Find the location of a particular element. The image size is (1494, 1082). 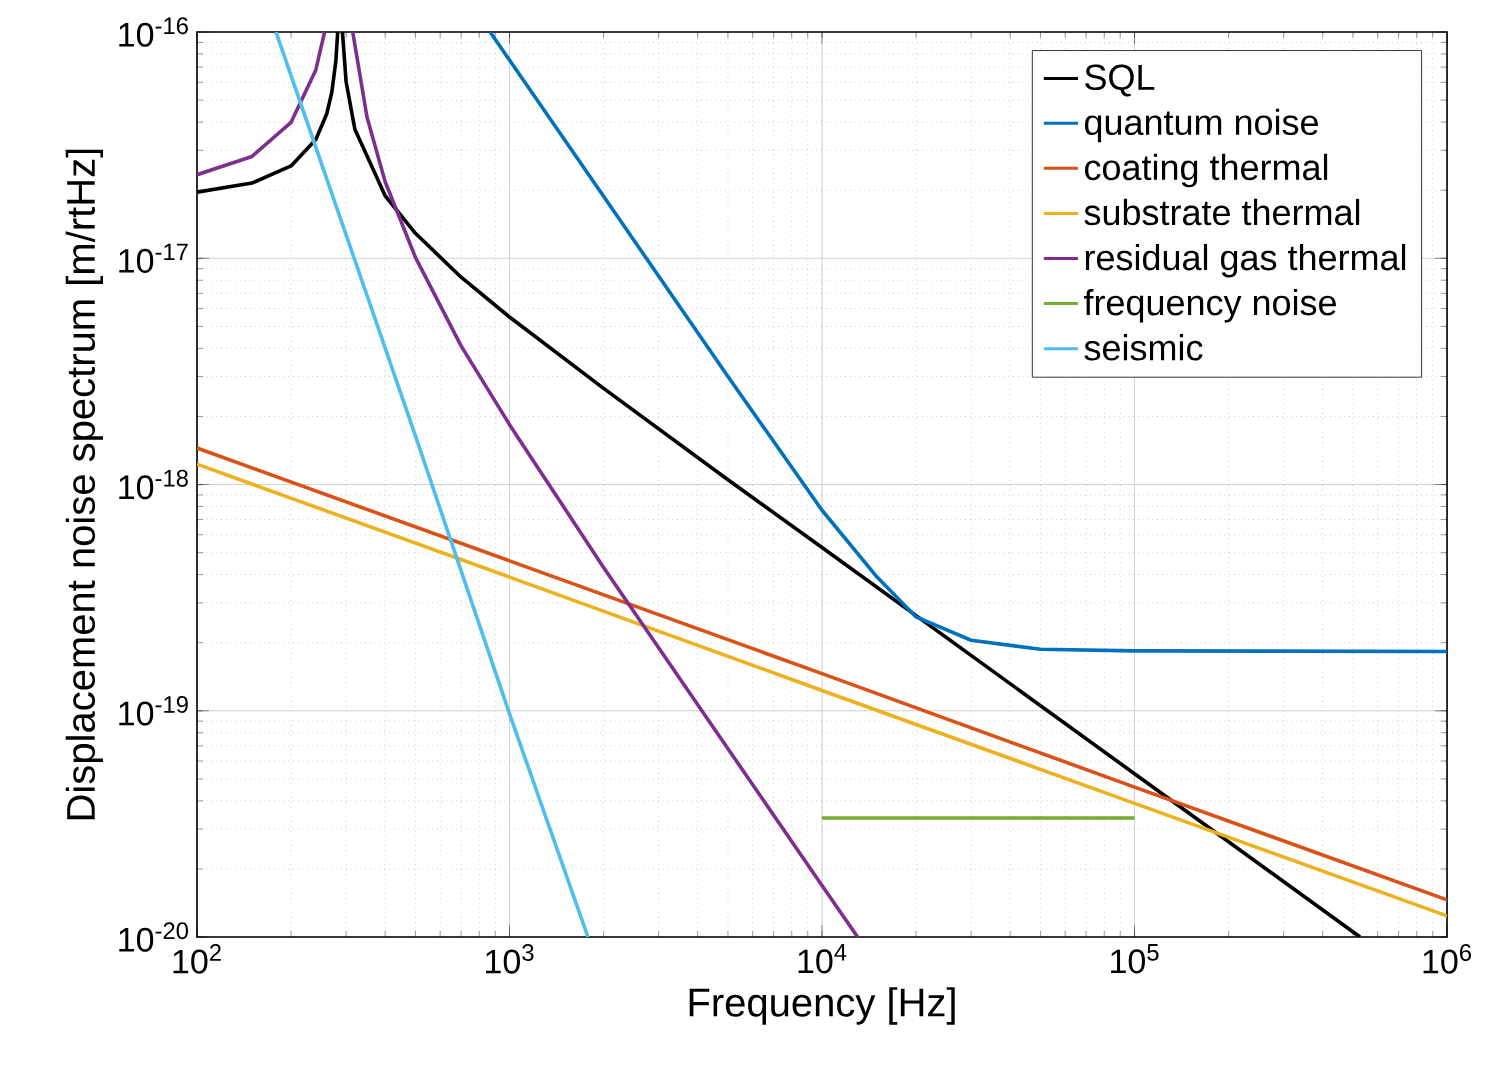

legend-label: residual gas thermal is located at coordinates (1245, 260).